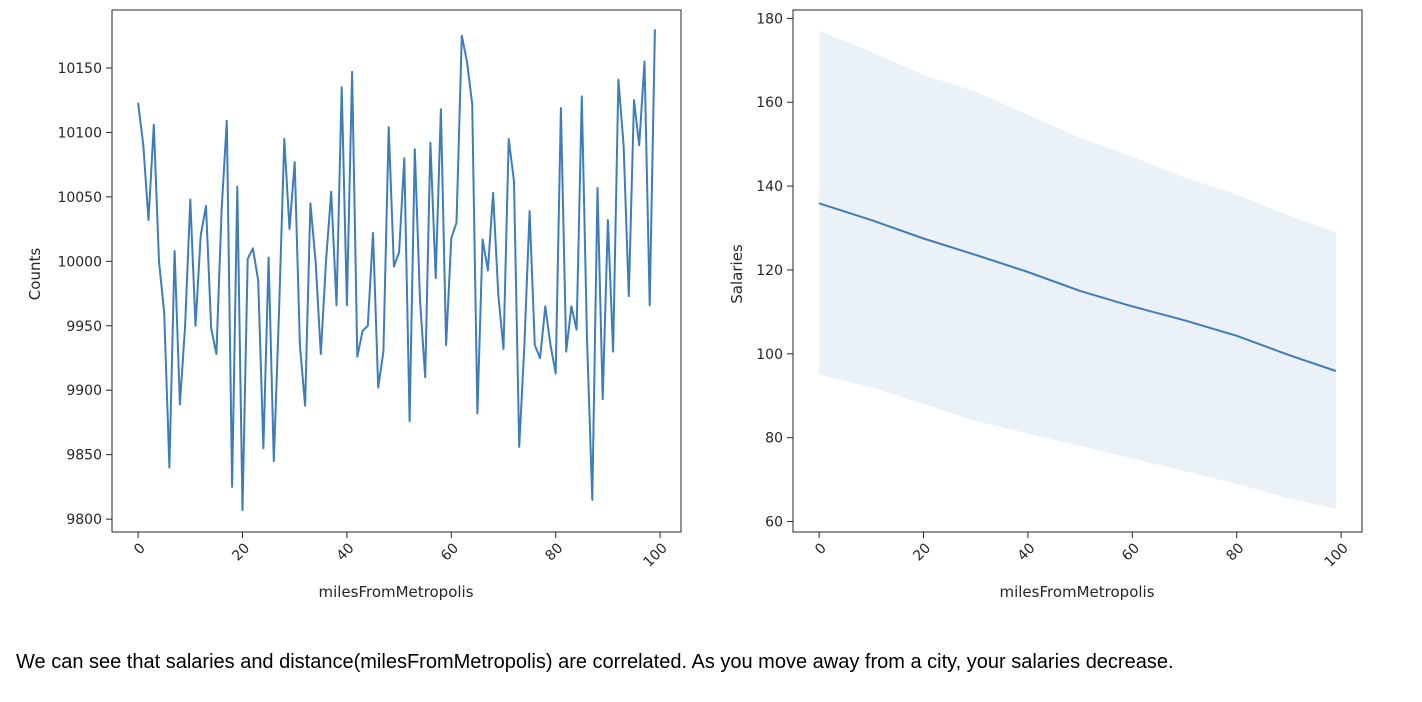 Image resolution: width=1422 pixels, height=702 pixels. Describe the element at coordinates (774, 439) in the screenshot. I see `salaries-y-tick-label: 80` at that location.